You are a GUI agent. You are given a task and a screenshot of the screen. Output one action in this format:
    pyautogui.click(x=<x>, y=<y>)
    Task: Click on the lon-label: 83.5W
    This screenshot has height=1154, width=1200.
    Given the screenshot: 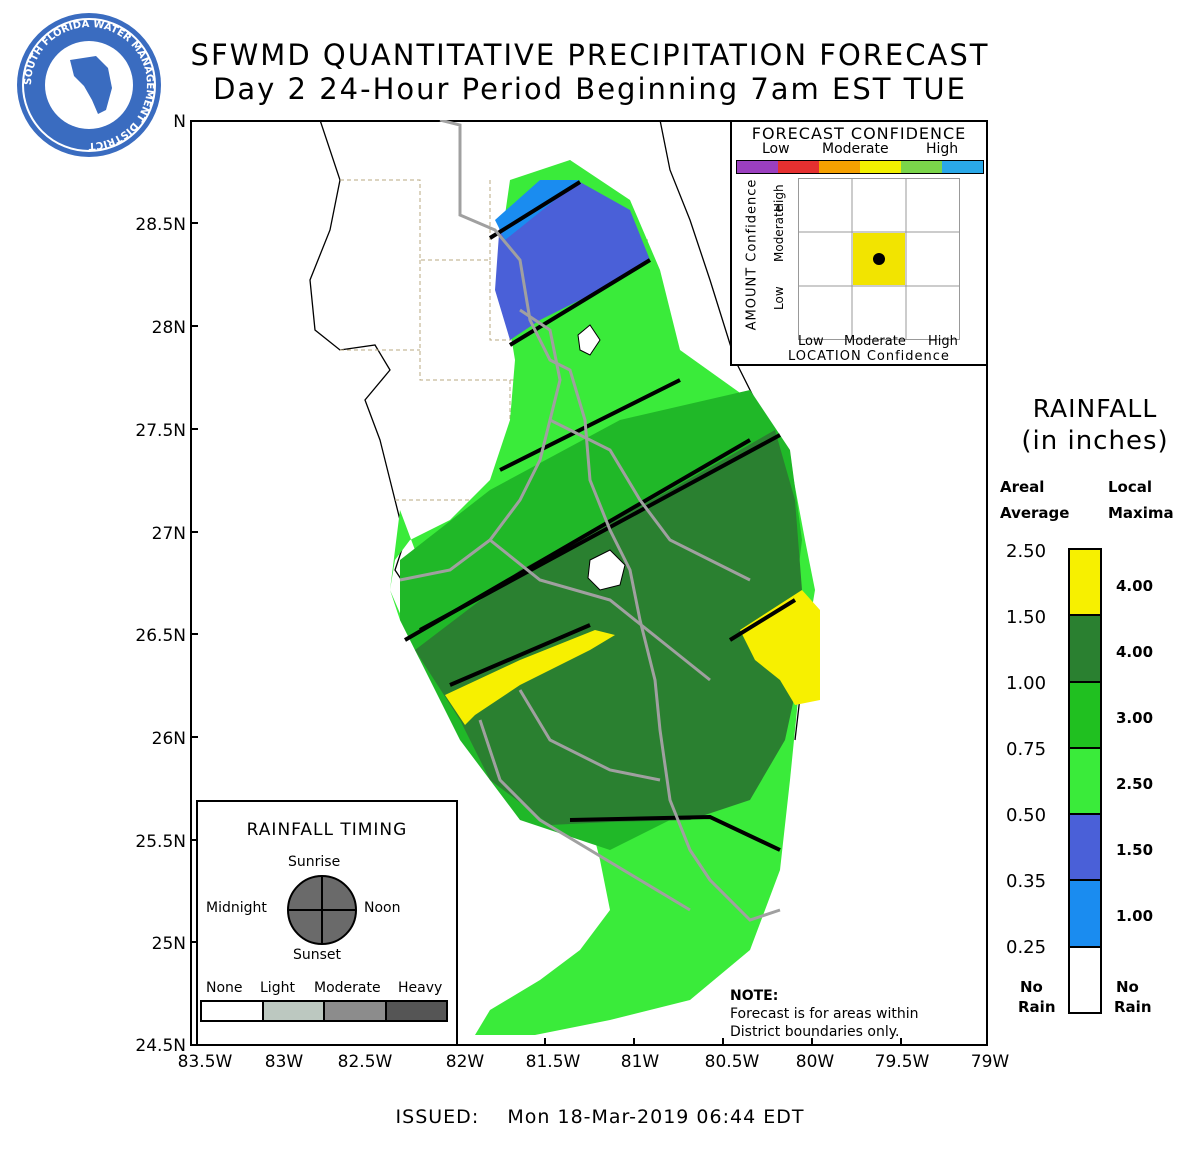 What is the action you would take?
    pyautogui.click(x=205, y=1062)
    